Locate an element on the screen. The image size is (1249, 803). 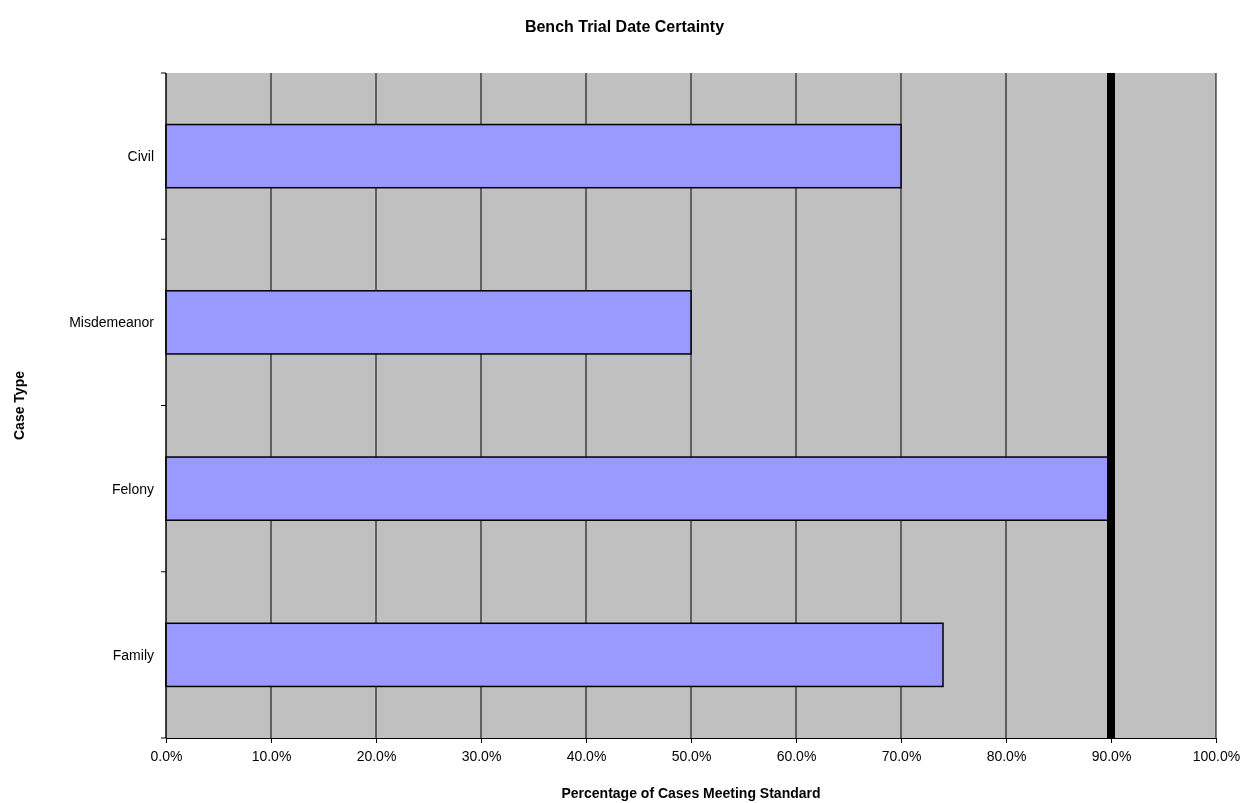
y-tick-label: Family is located at coordinates (133, 654).